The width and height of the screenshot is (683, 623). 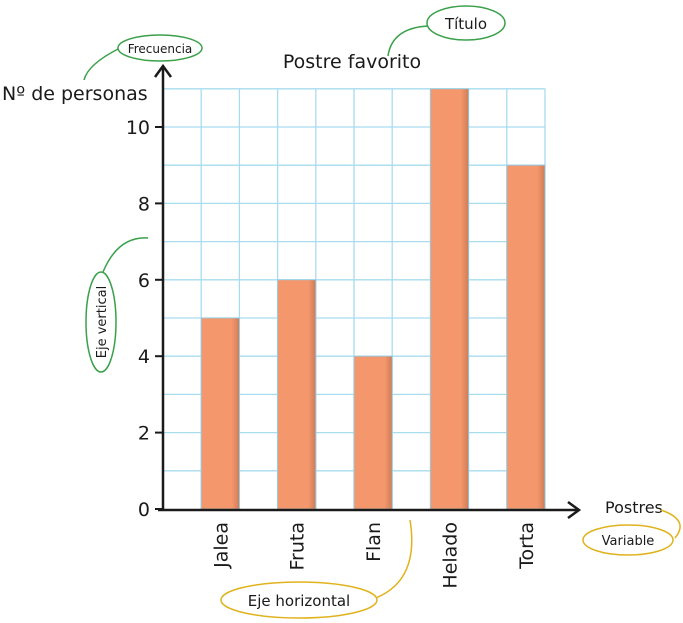 I want to click on y-axis-title: Nº de personas, so click(x=75, y=94).